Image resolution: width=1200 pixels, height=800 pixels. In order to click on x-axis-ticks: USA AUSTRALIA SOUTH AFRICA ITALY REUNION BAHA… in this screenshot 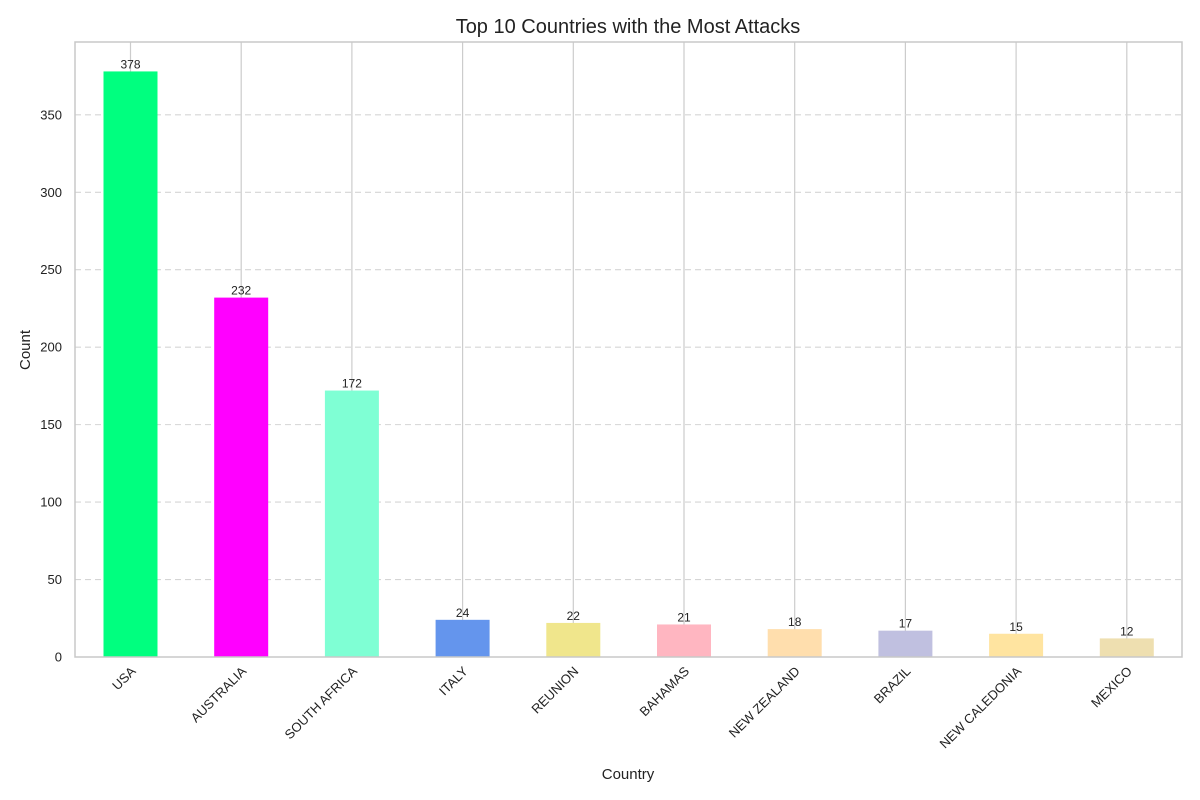, I will do `click(622, 707)`.